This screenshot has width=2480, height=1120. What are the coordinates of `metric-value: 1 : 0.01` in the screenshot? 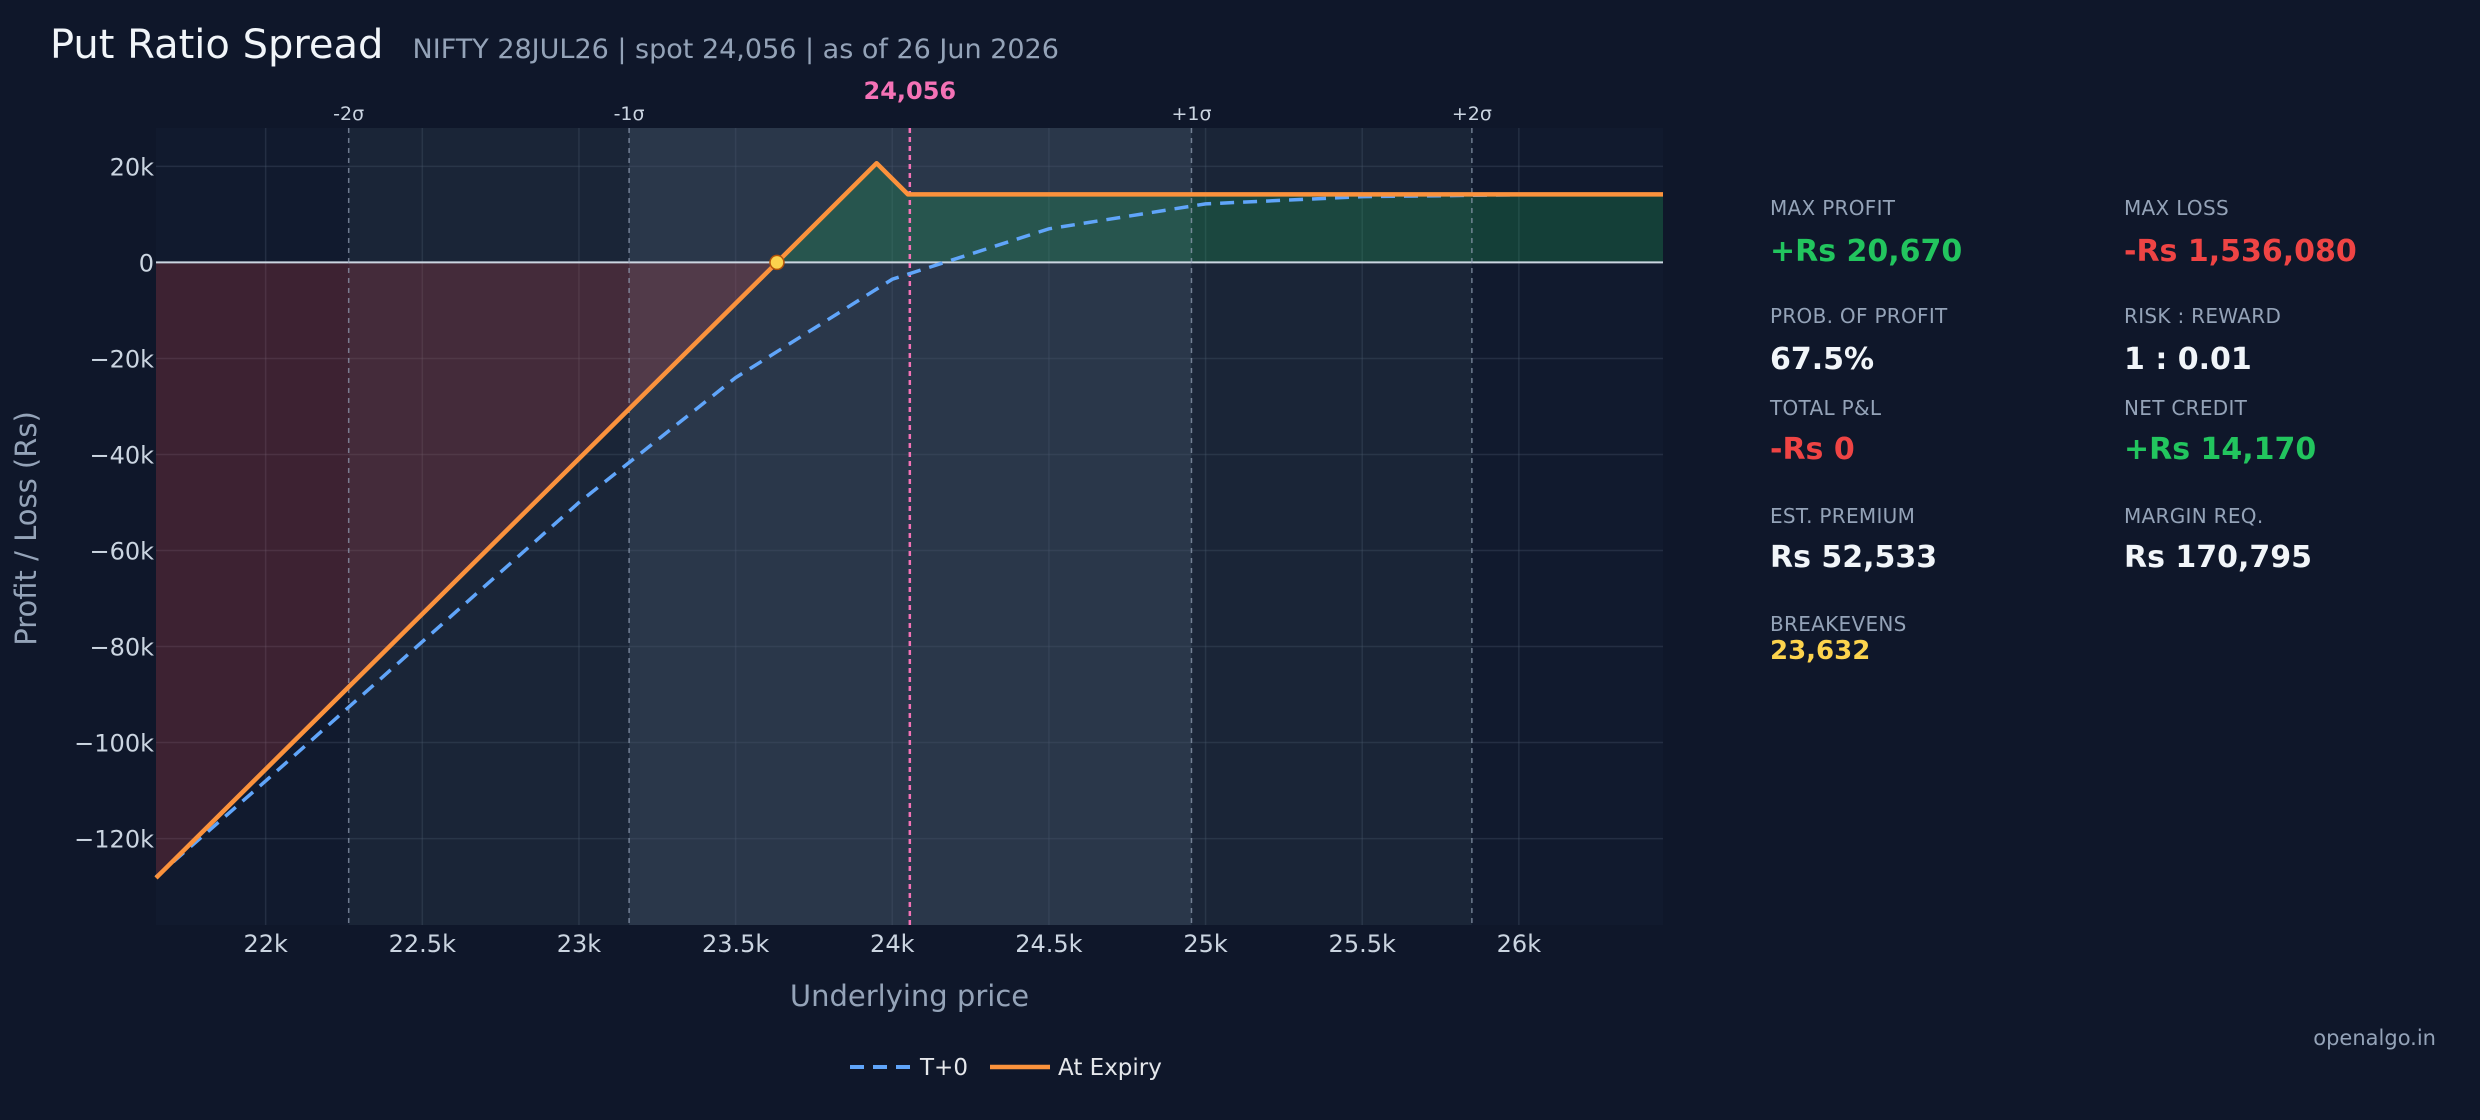 It's located at (2188, 359).